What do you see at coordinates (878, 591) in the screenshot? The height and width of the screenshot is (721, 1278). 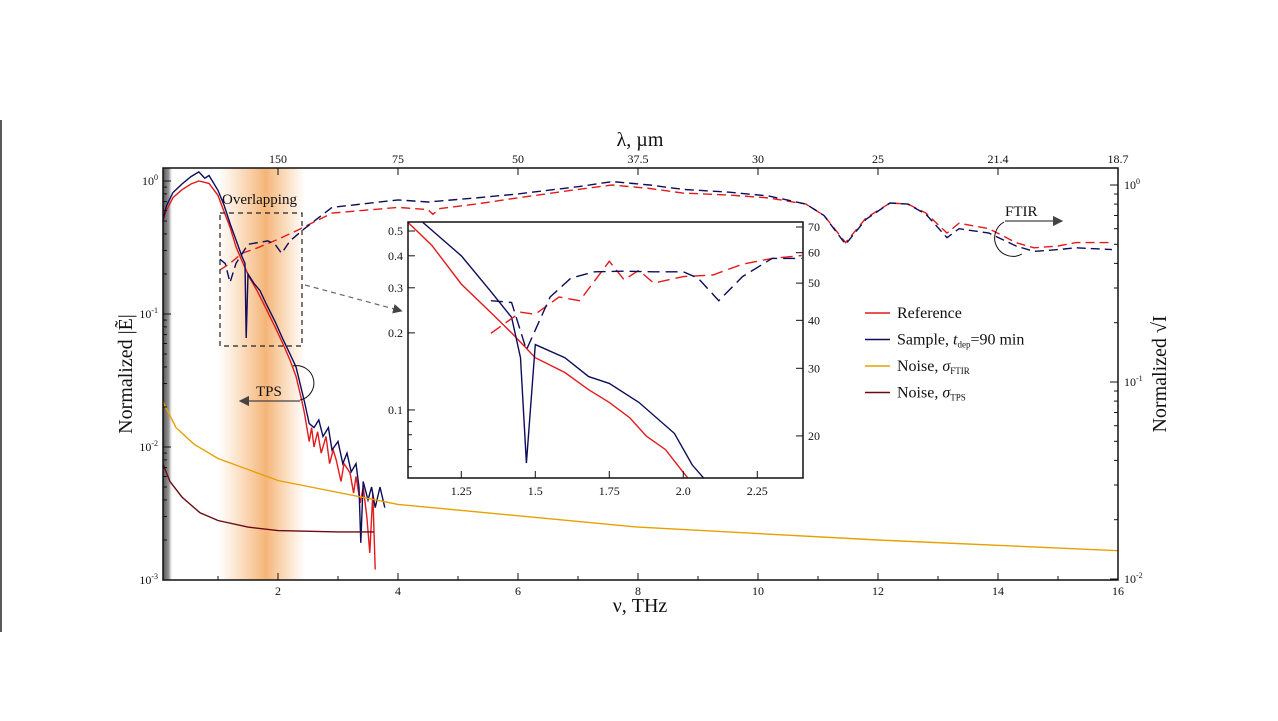 I see `x-tick-label: 12` at bounding box center [878, 591].